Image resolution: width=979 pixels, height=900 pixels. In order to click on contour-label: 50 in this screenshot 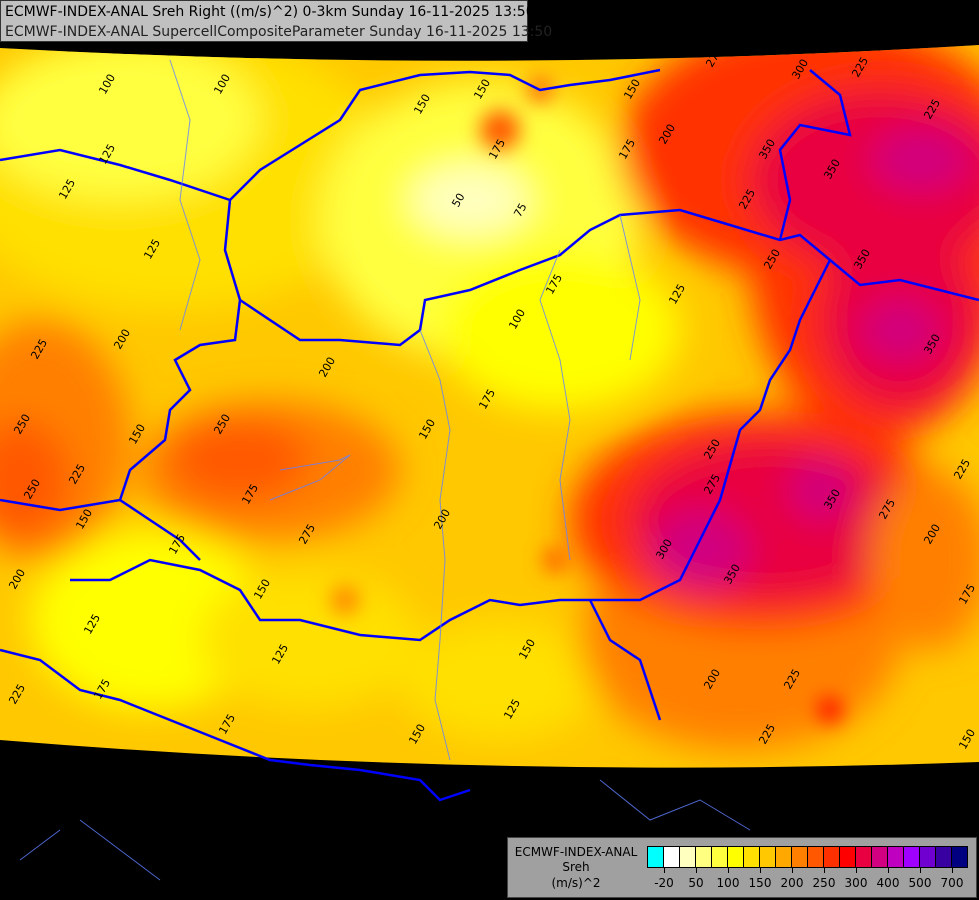, I will do `click(458, 200)`.